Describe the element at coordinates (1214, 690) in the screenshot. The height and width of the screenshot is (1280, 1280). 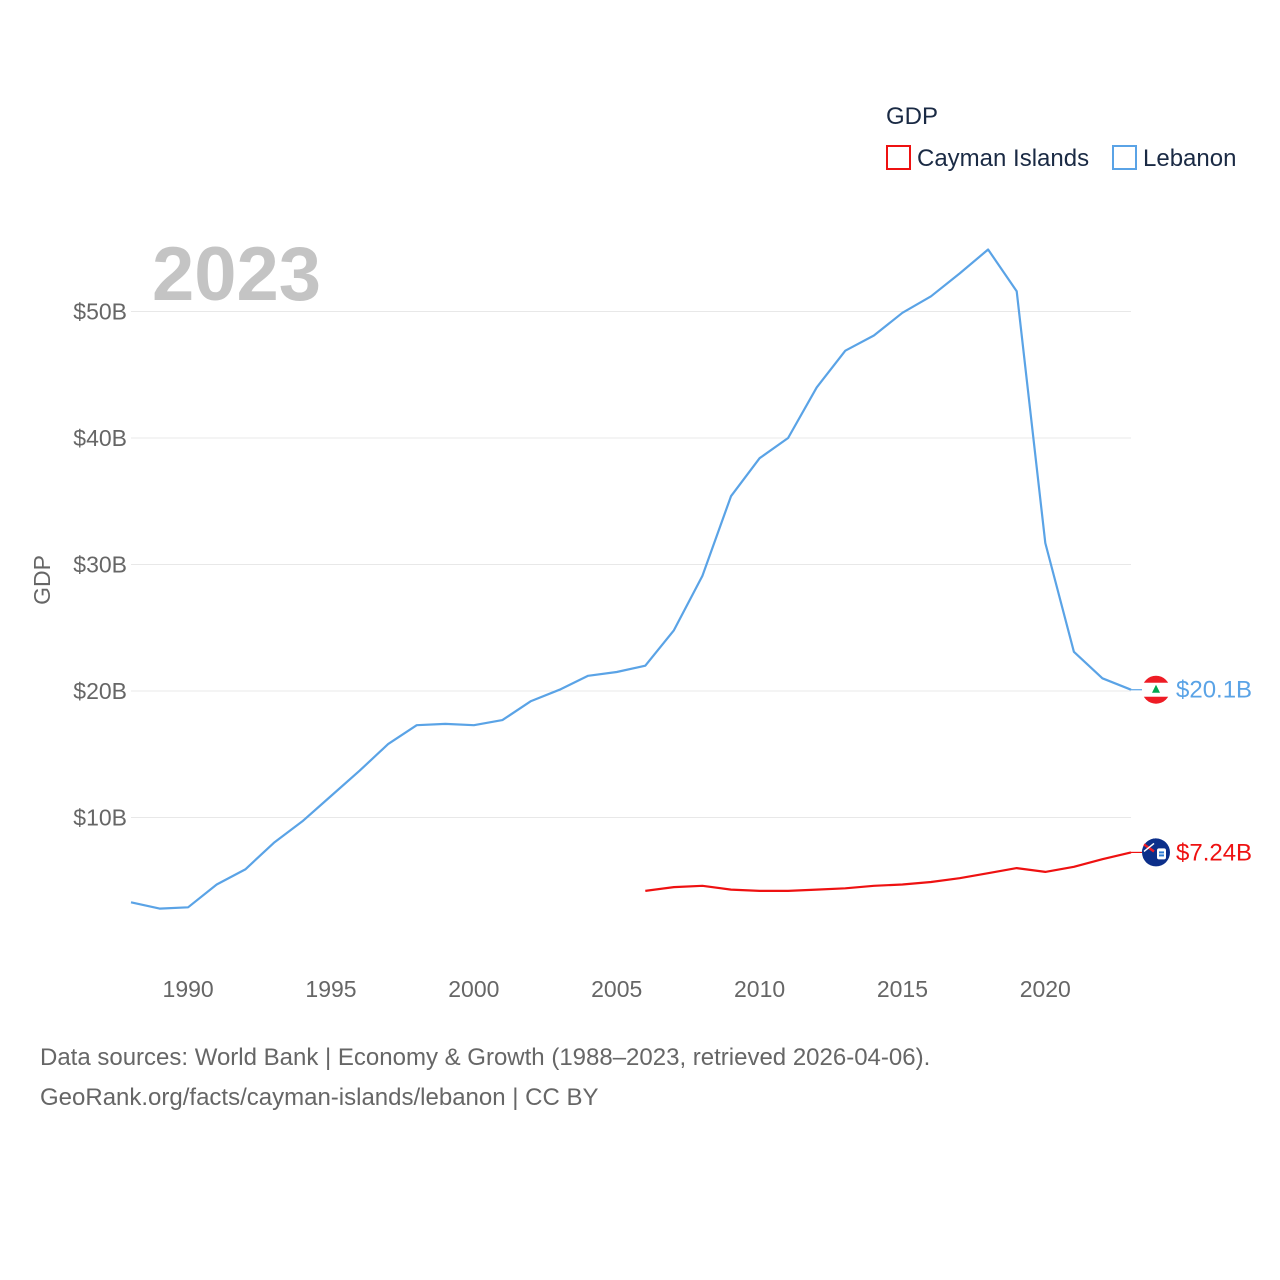
I see `end-label-lebanon: $20.1B` at that location.